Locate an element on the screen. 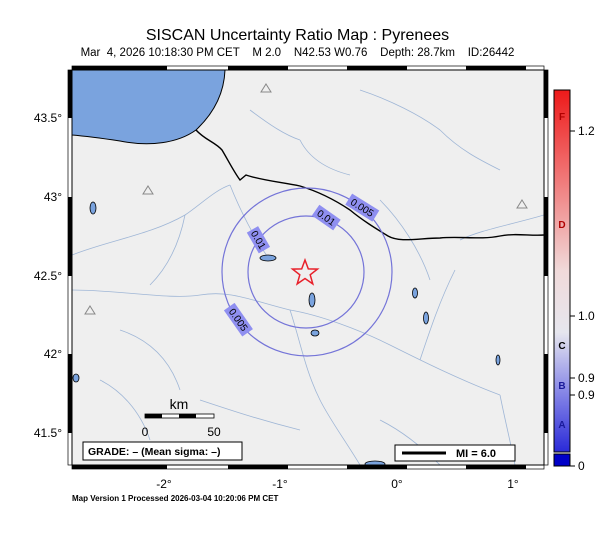 The image size is (595, 540). colorbar-grade: D is located at coordinates (561, 225).